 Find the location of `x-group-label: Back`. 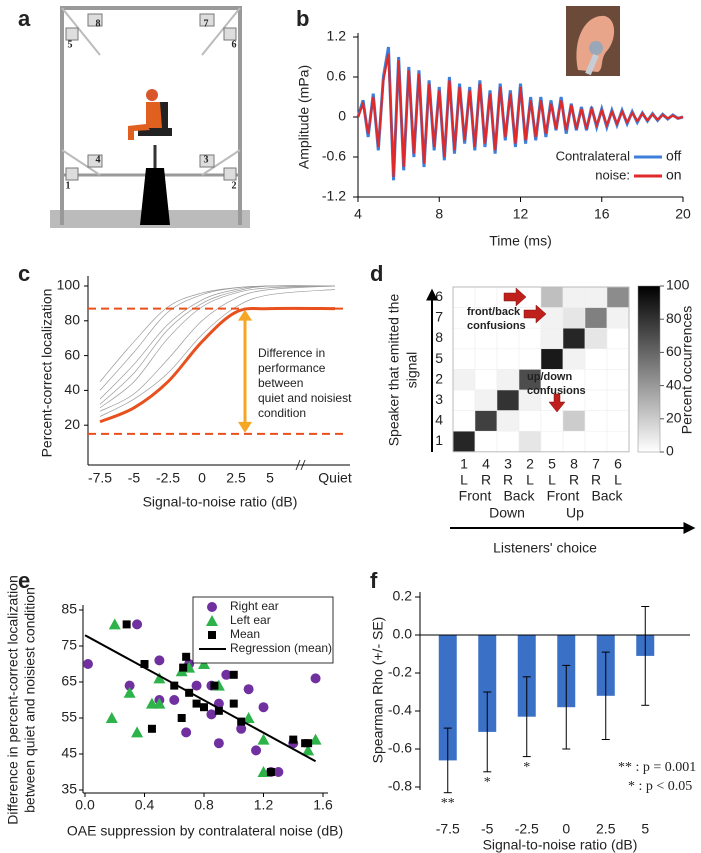

x-group-label: Back is located at coordinates (519, 496).